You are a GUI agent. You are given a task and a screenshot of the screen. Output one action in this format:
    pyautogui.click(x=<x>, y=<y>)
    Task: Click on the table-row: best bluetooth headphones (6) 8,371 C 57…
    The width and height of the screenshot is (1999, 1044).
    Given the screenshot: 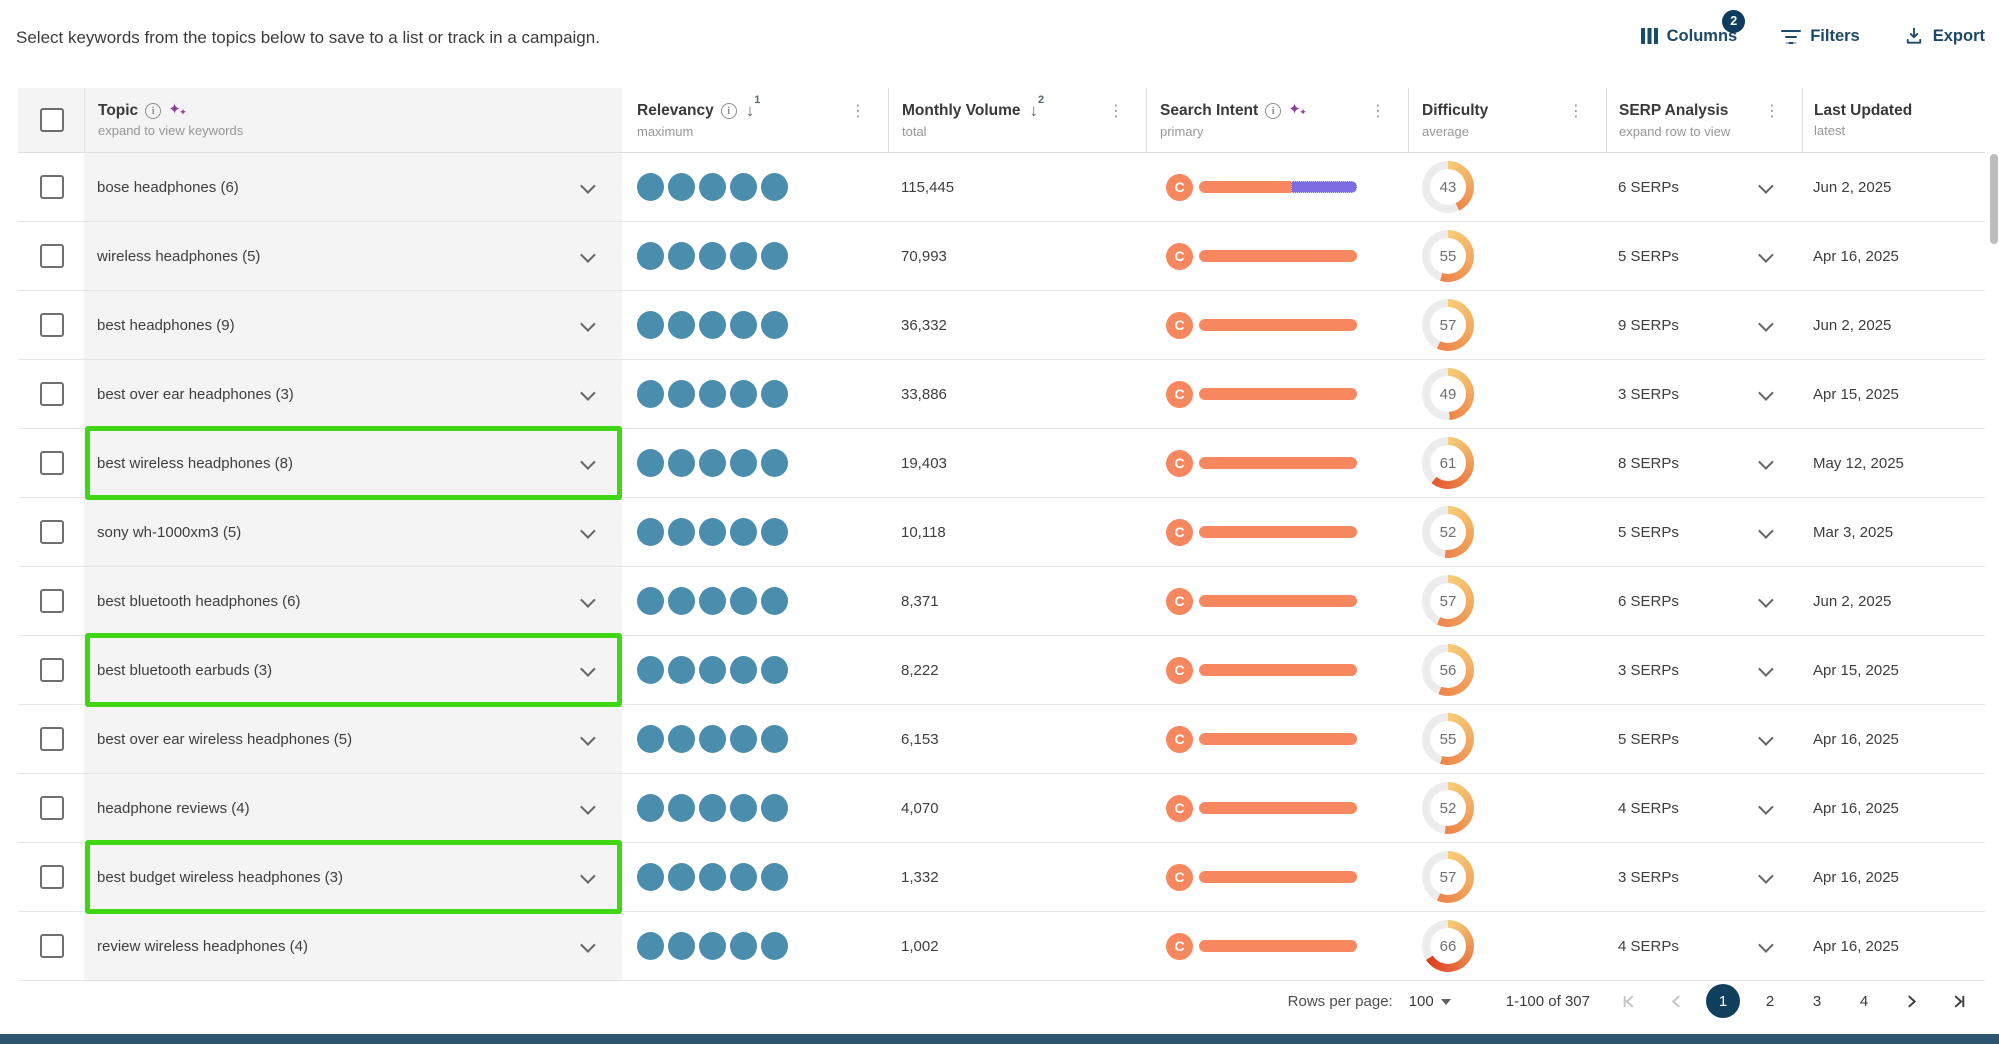 What is the action you would take?
    pyautogui.click(x=1001, y=601)
    